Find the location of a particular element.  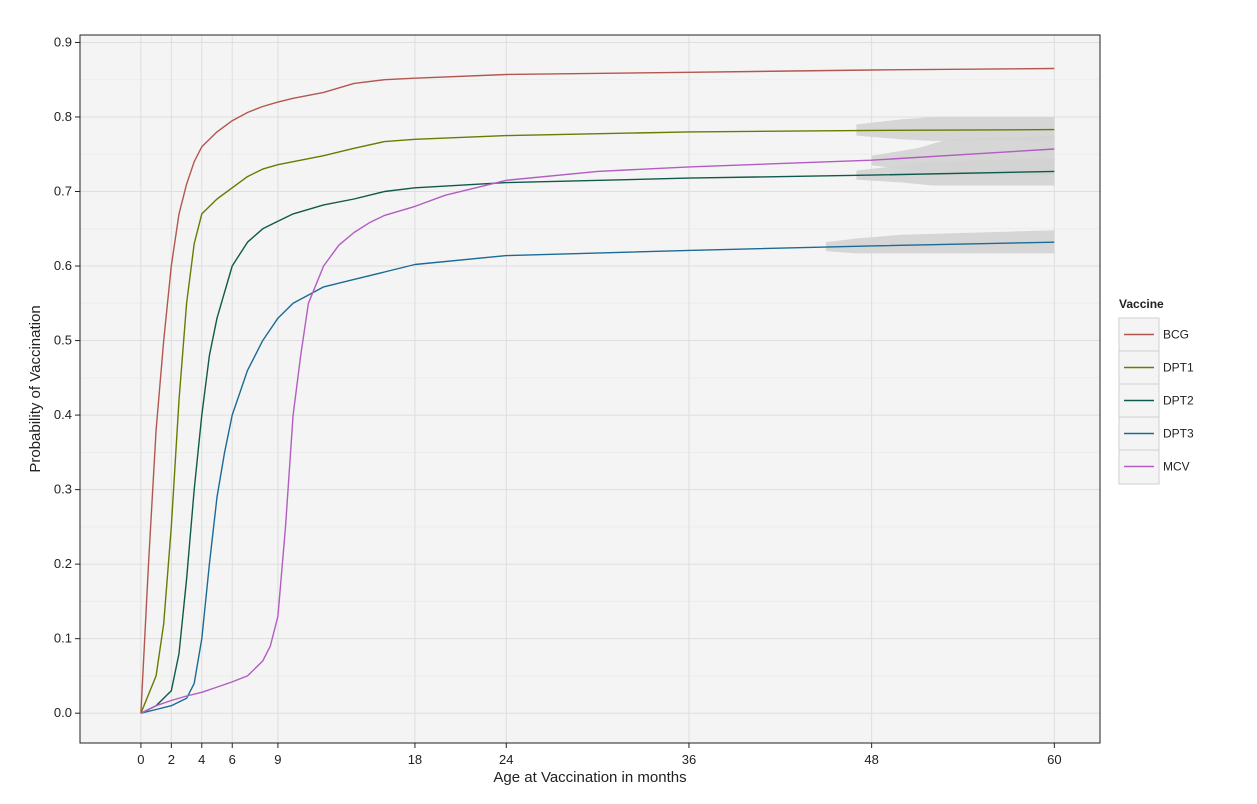

x-axis: 0 2 4 6 9 18 24 36 48 60 is located at coordinates (599, 755).